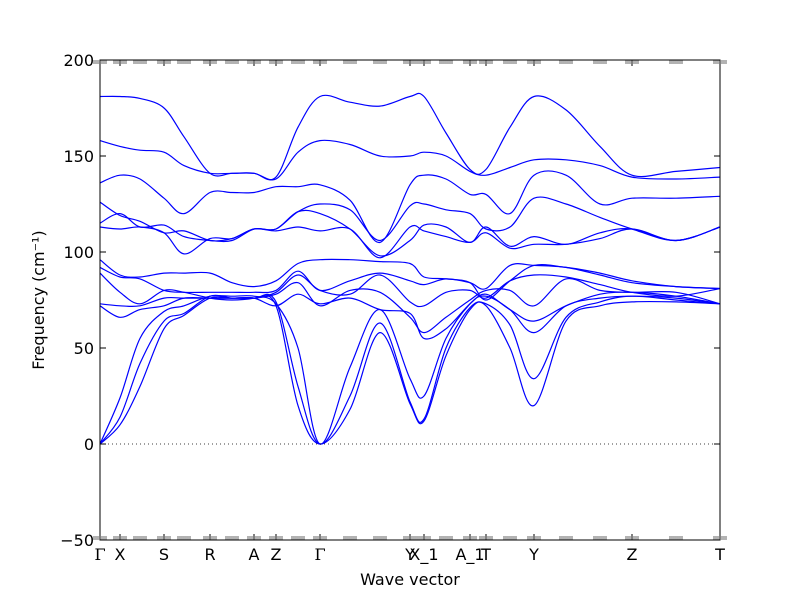  I want to click on y-tick-label: 100, so click(78, 252).